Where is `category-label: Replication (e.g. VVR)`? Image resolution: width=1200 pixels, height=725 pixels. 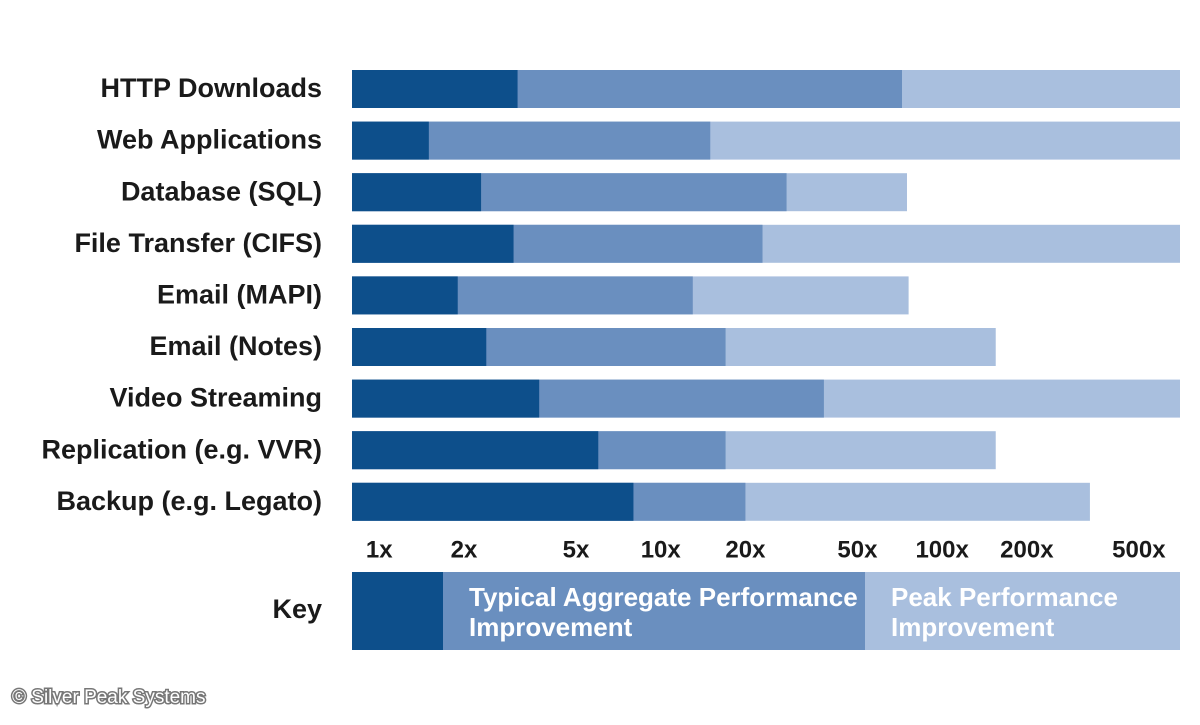
category-label: Replication (e.g. VVR) is located at coordinates (181, 449).